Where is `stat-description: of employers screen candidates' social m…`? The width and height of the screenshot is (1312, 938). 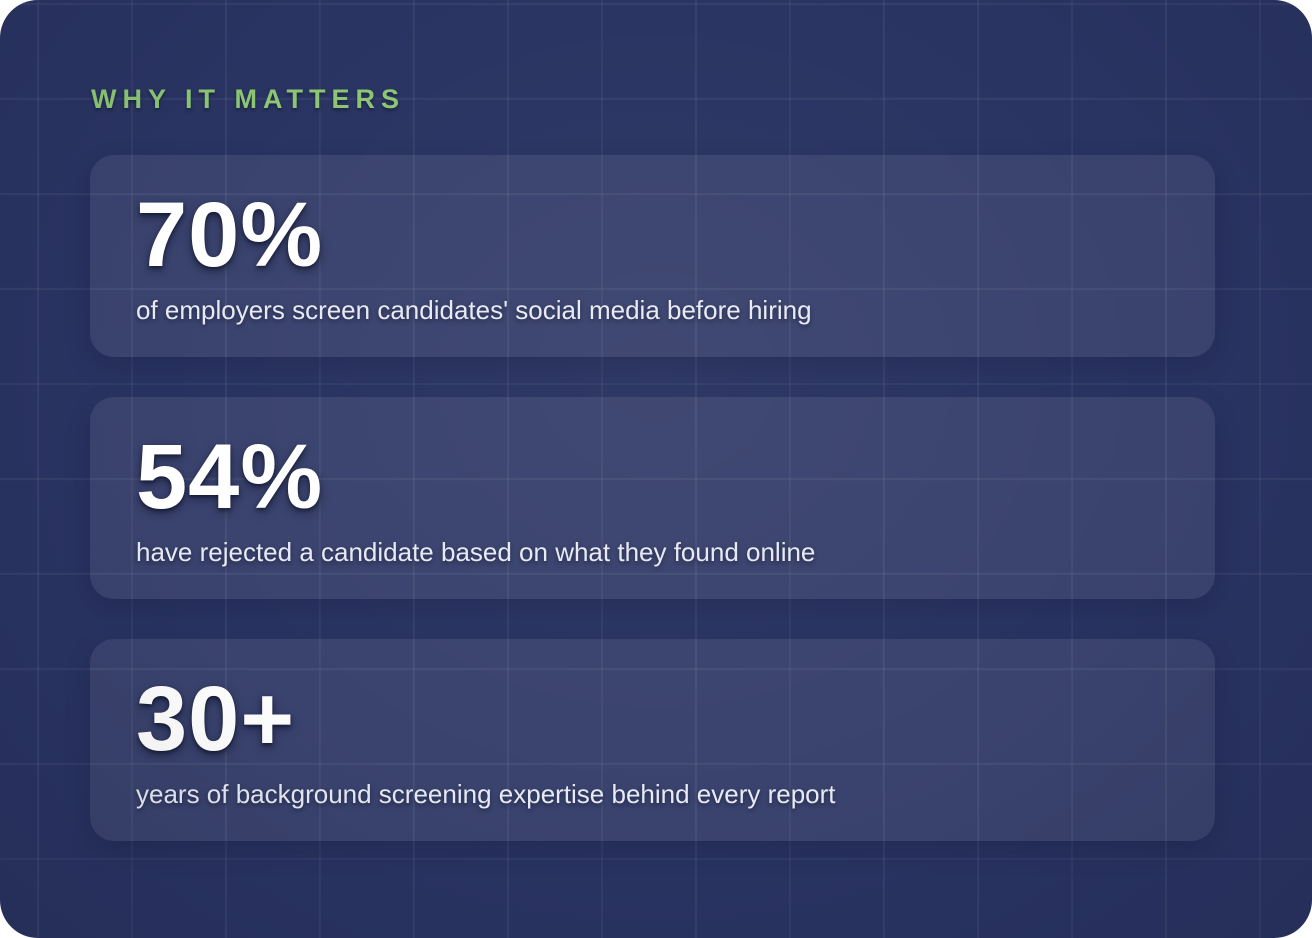
stat-description: of employers screen candidates' social m… is located at coordinates (474, 310).